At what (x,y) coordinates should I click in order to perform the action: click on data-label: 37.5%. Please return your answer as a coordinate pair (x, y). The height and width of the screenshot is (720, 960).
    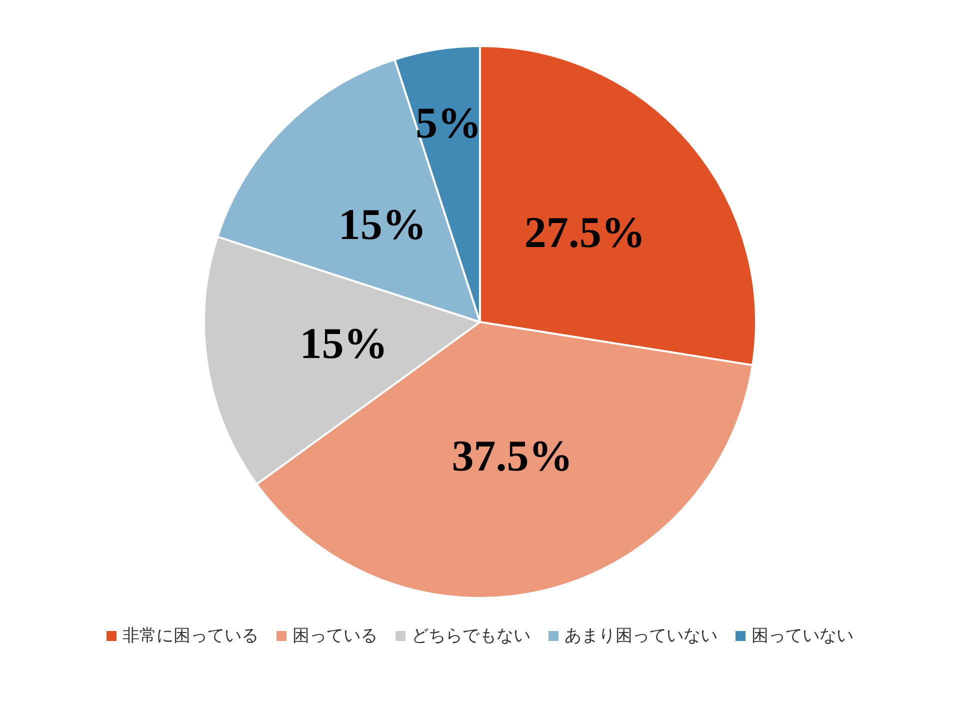
    Looking at the image, I should click on (512, 456).